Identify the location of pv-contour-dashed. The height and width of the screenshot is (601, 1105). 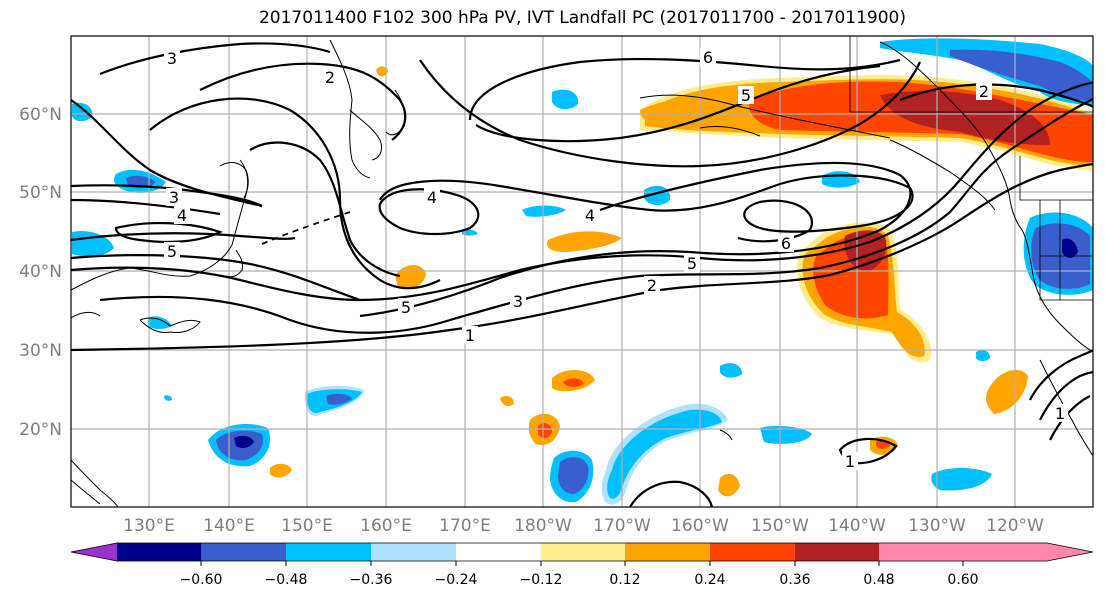
(306, 228).